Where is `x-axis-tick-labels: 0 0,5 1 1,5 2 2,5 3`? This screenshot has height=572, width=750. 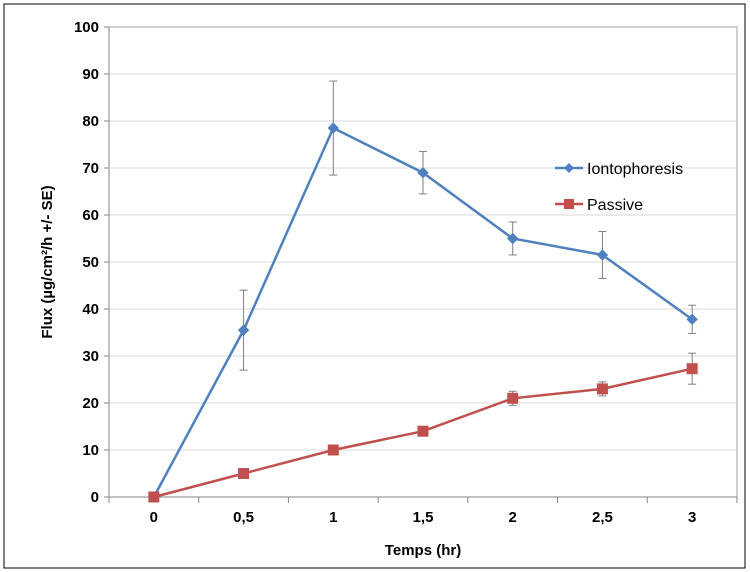 x-axis-tick-labels: 0 0,5 1 1,5 2 2,5 3 is located at coordinates (423, 517).